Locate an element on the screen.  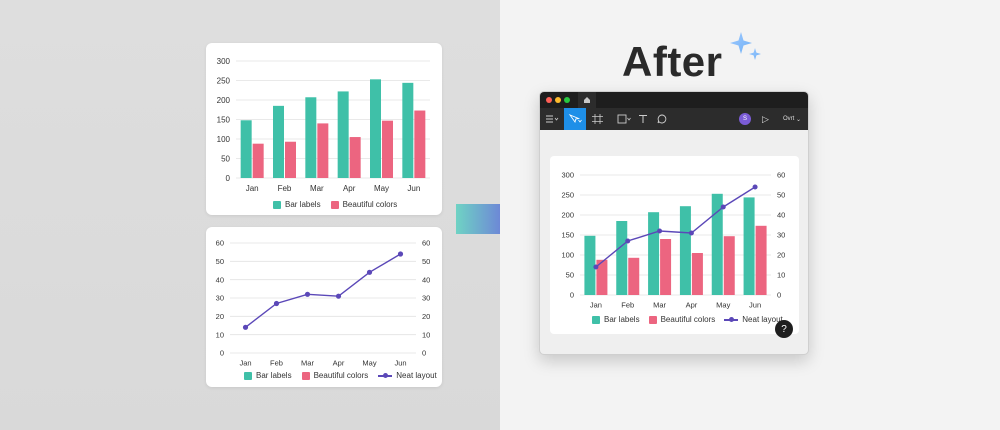
minimize-window-button is located at coordinates (558, 100).